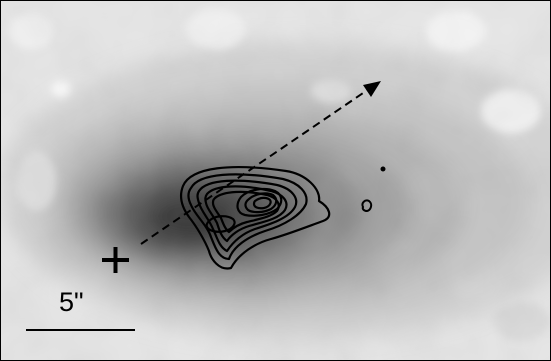 Image resolution: width=551 pixels, height=361 pixels. Describe the element at coordinates (383, 169) in the screenshot. I see `compact-source-dot` at that location.